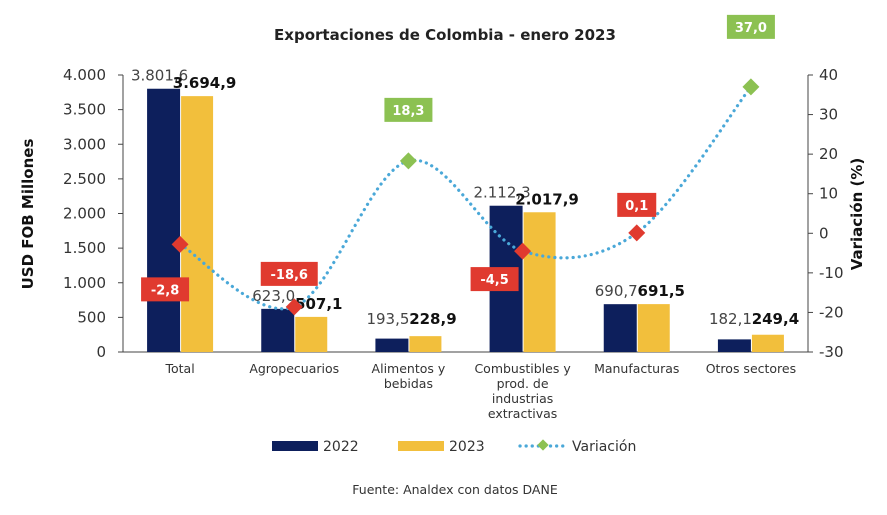  What do you see at coordinates (84, 283) in the screenshot?
I see `y-tick-label: 1.000` at bounding box center [84, 283].